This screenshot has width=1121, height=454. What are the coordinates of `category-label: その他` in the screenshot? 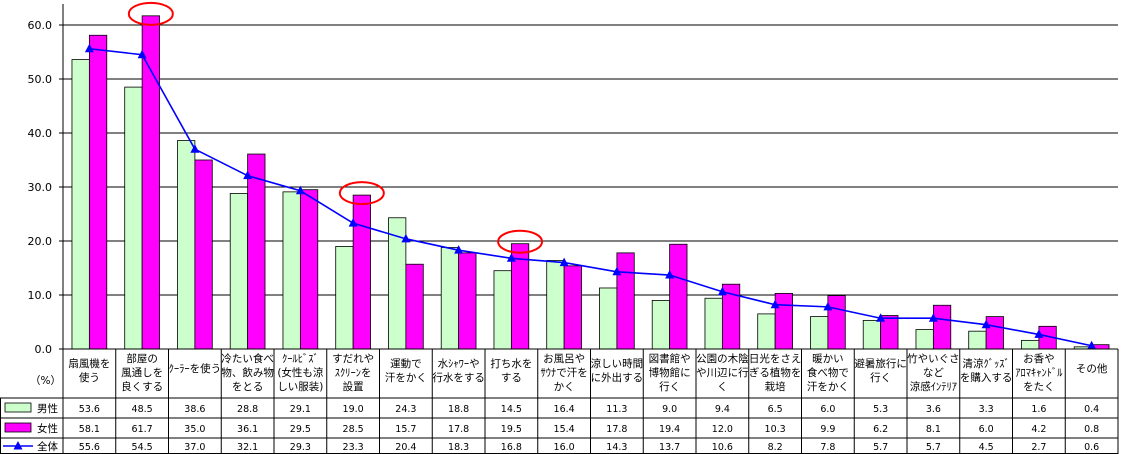 It's located at (1092, 368).